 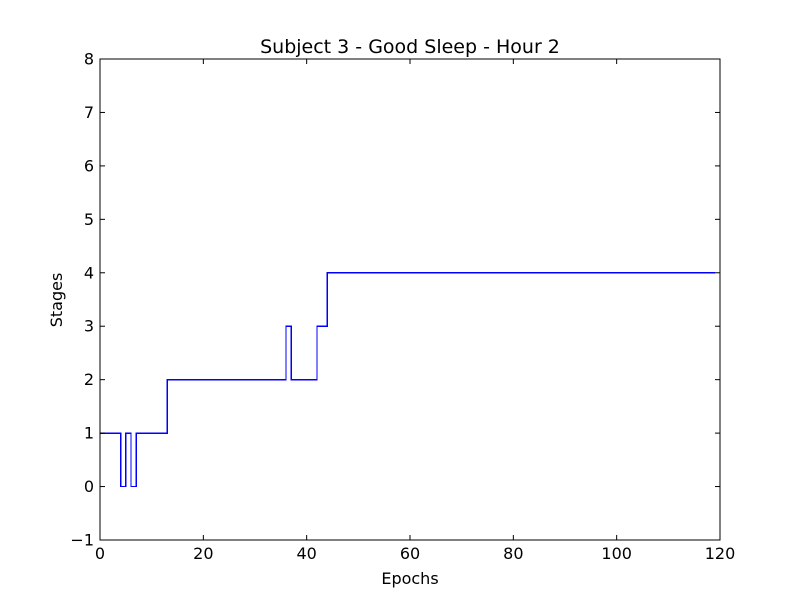 I want to click on x-tick-label: 0, so click(x=100, y=553).